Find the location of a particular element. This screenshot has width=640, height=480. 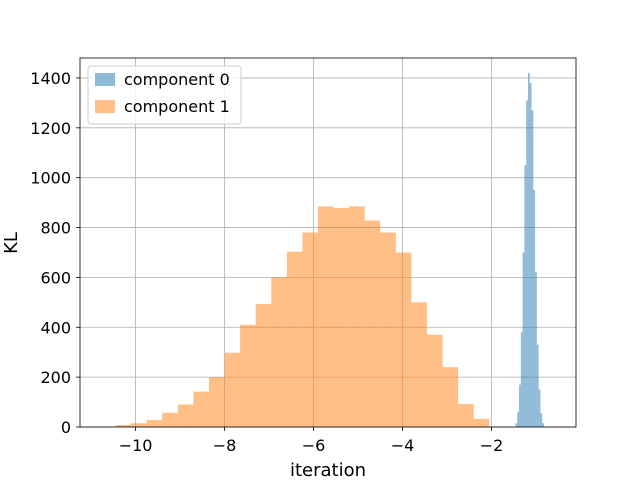

y-tick-label: 800 is located at coordinates (55, 228).